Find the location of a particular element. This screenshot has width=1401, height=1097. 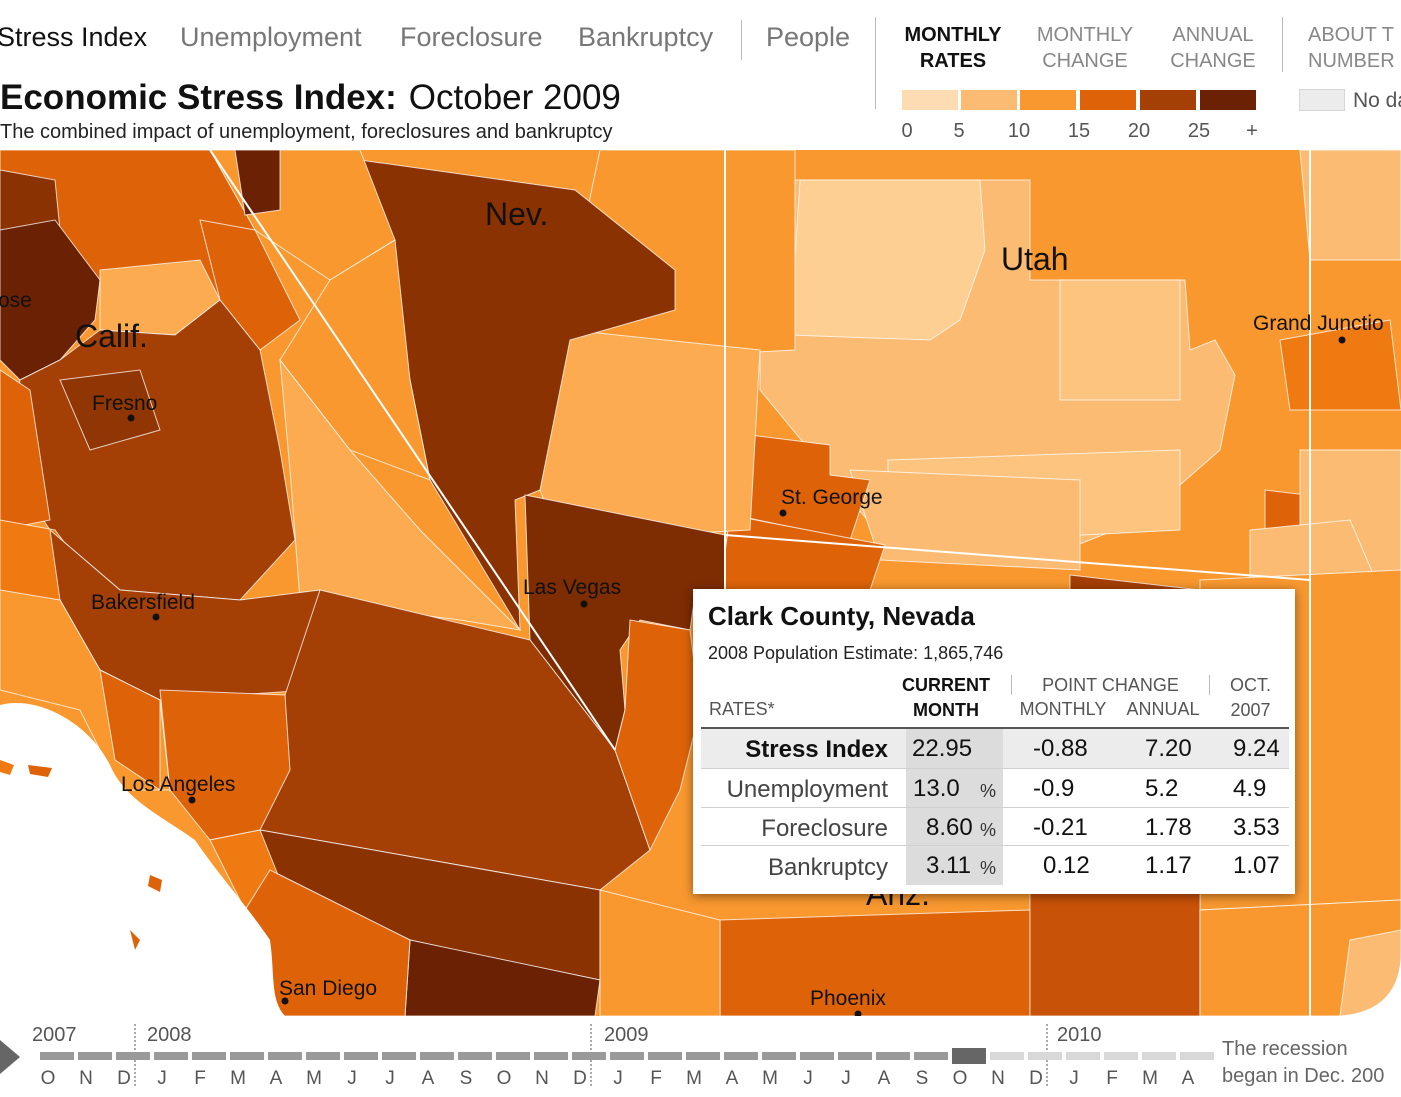

annual-change-option: ANNUAL CHANGE is located at coordinates (1213, 48).